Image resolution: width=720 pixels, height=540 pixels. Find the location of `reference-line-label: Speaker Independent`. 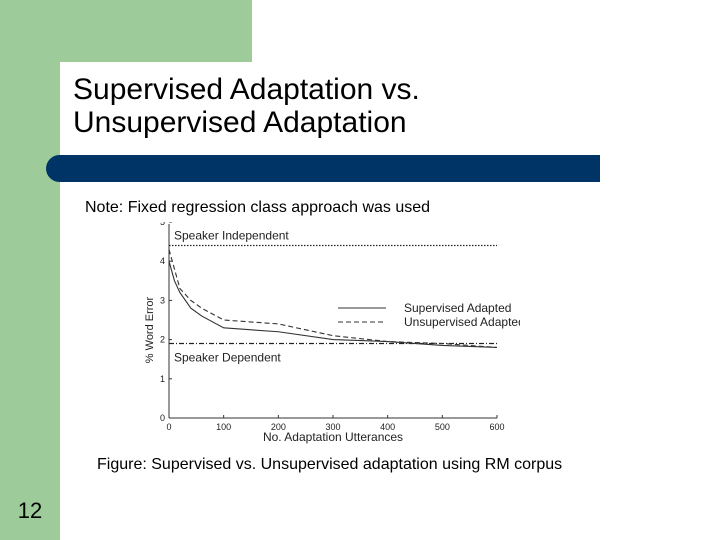

reference-line-label: Speaker Independent is located at coordinates (231, 236).